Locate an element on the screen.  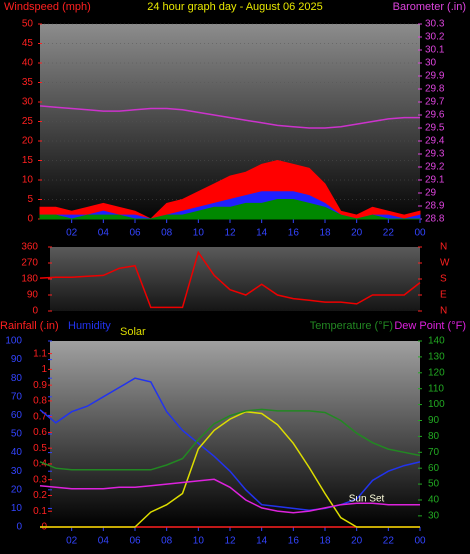
legend-label: Humidity is located at coordinates (89, 326).